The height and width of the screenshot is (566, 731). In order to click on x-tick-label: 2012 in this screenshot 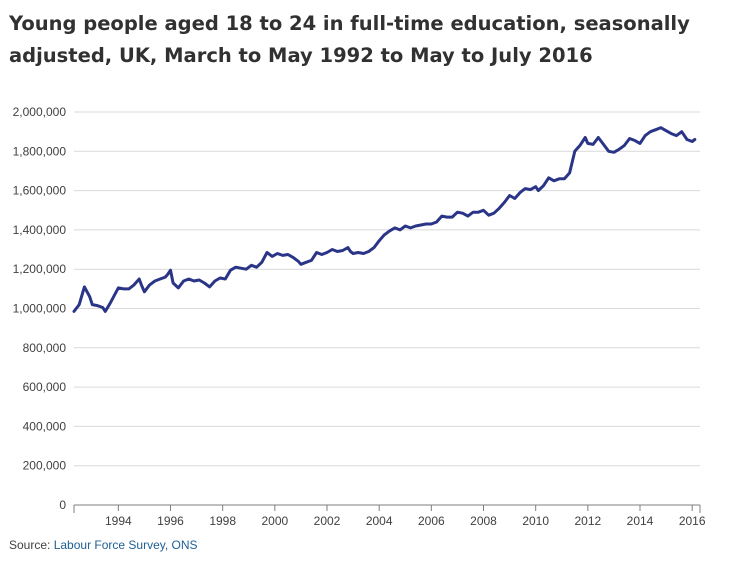, I will do `click(587, 521)`.